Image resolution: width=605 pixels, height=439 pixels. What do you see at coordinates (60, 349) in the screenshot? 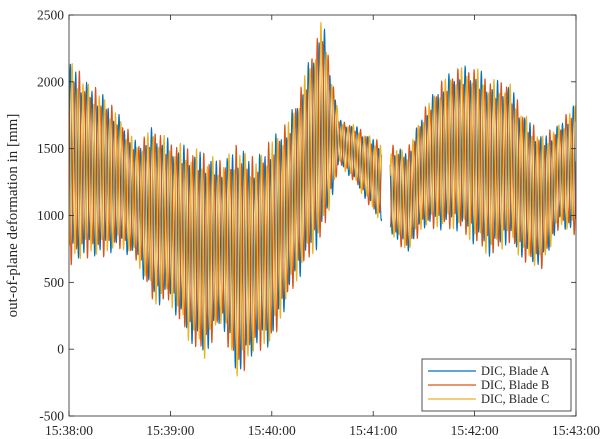
I see `y-tick-label: 0` at bounding box center [60, 349].